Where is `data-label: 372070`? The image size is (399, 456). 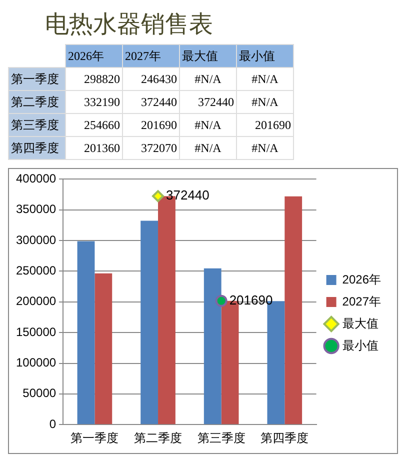 data-label: 372070 is located at coordinates (151, 148).